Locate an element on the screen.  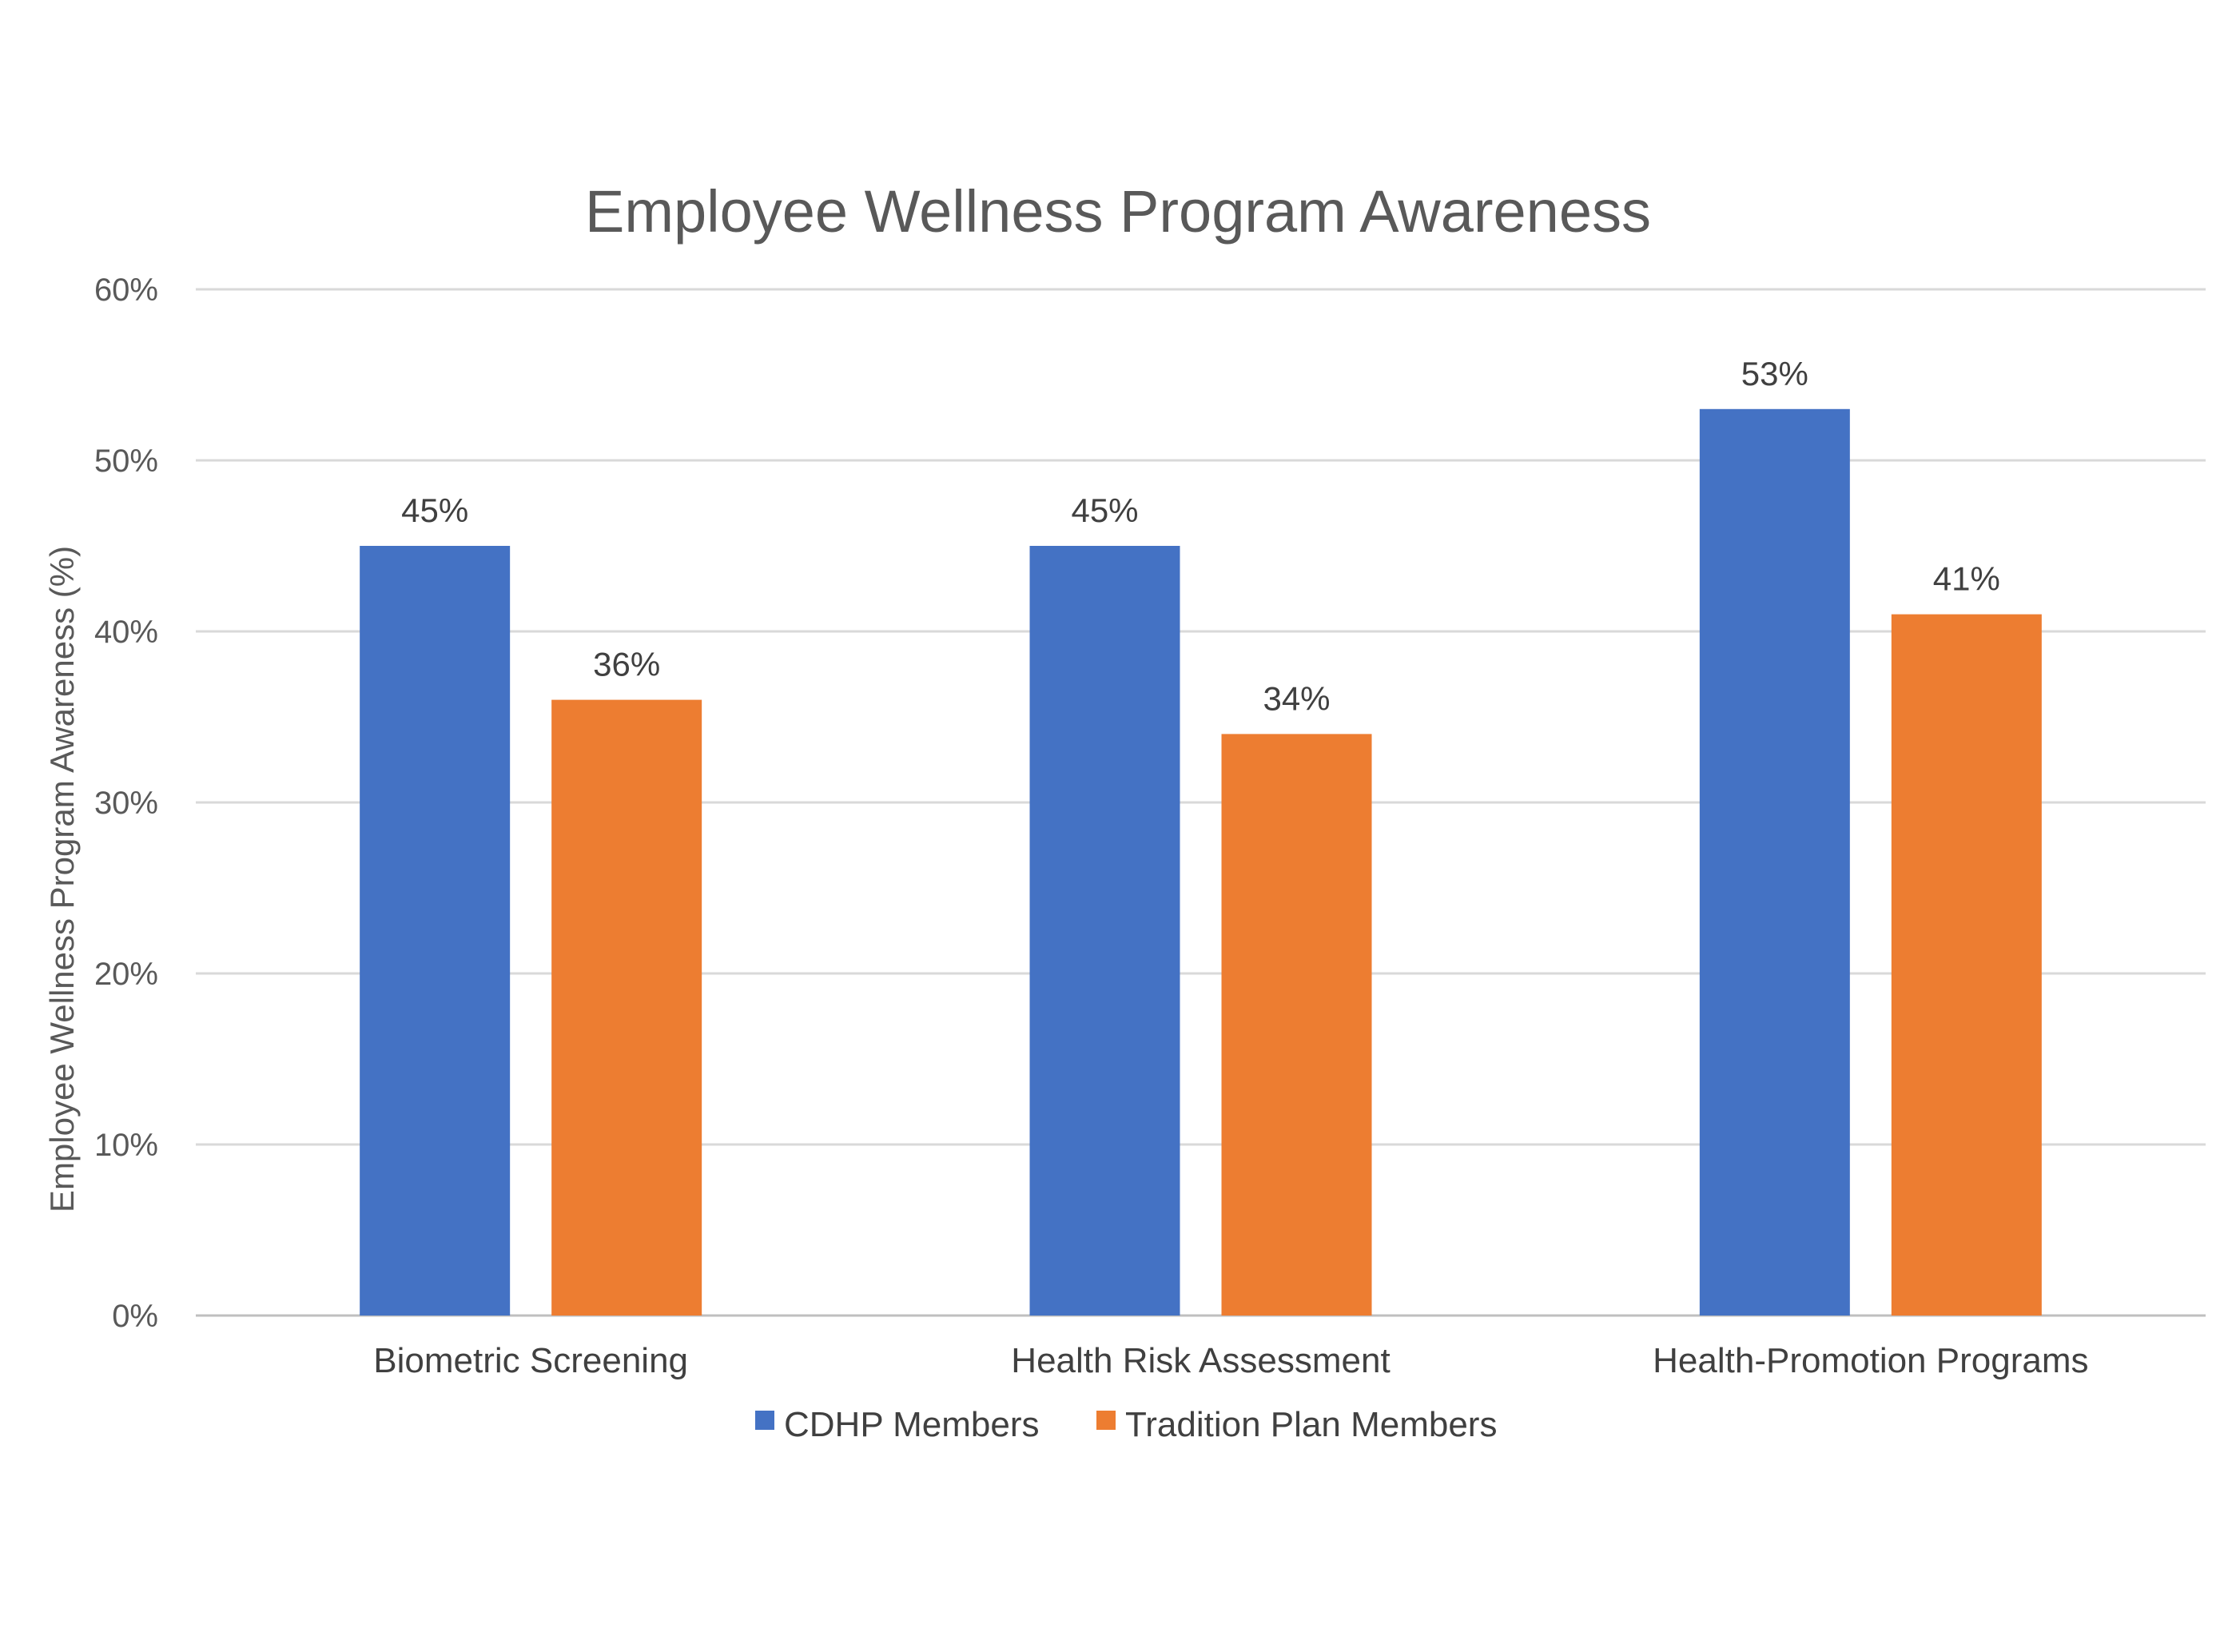
y-tick-label: 30% is located at coordinates (126, 803).